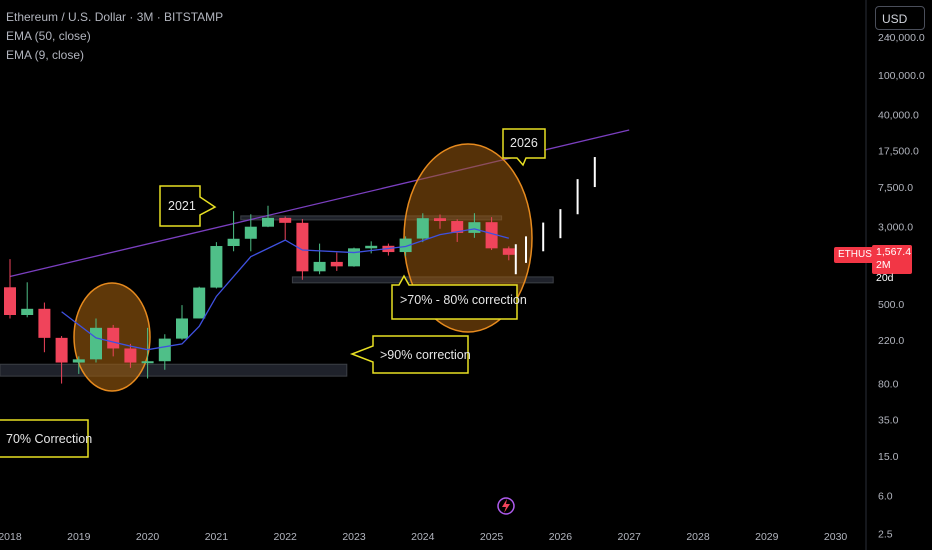  I want to click on callout-70-text: 70% Correction, so click(49, 439).